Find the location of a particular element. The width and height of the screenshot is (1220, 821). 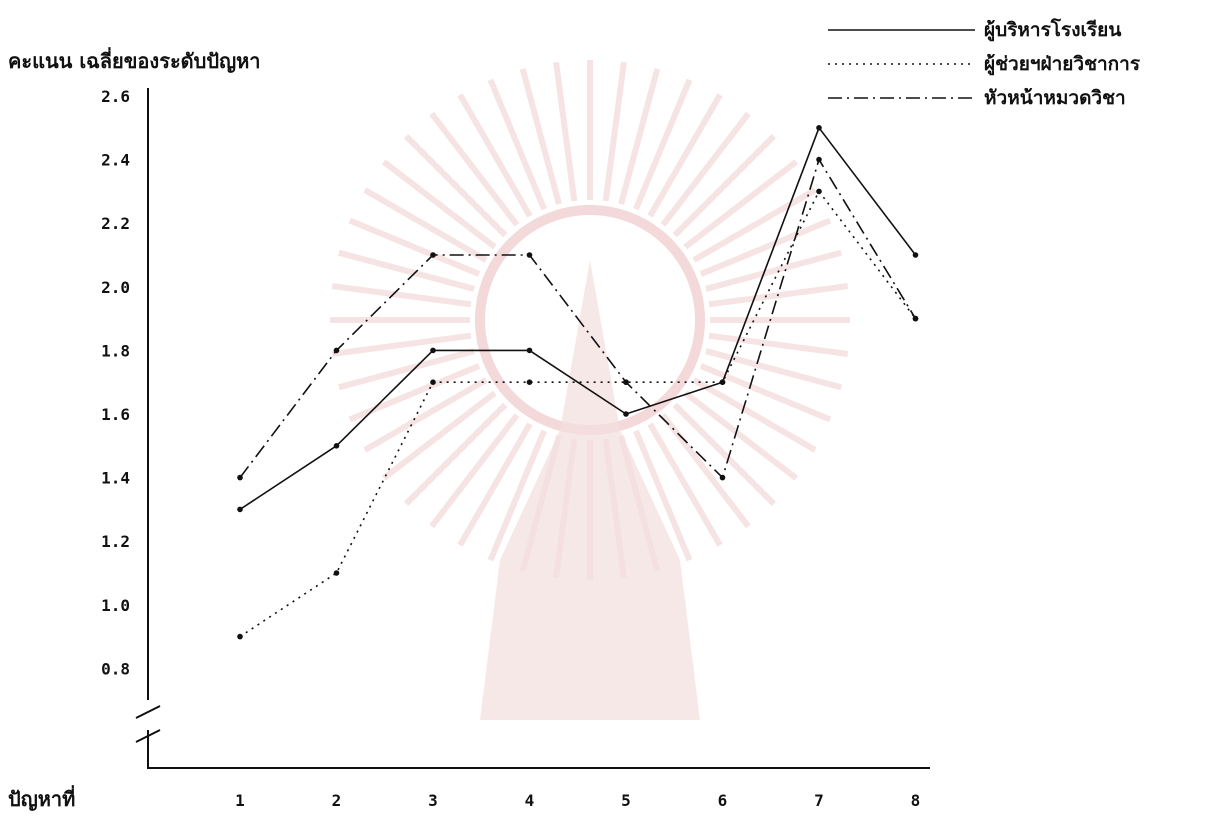

y-tick-label: 2.0 is located at coordinates (115, 287).